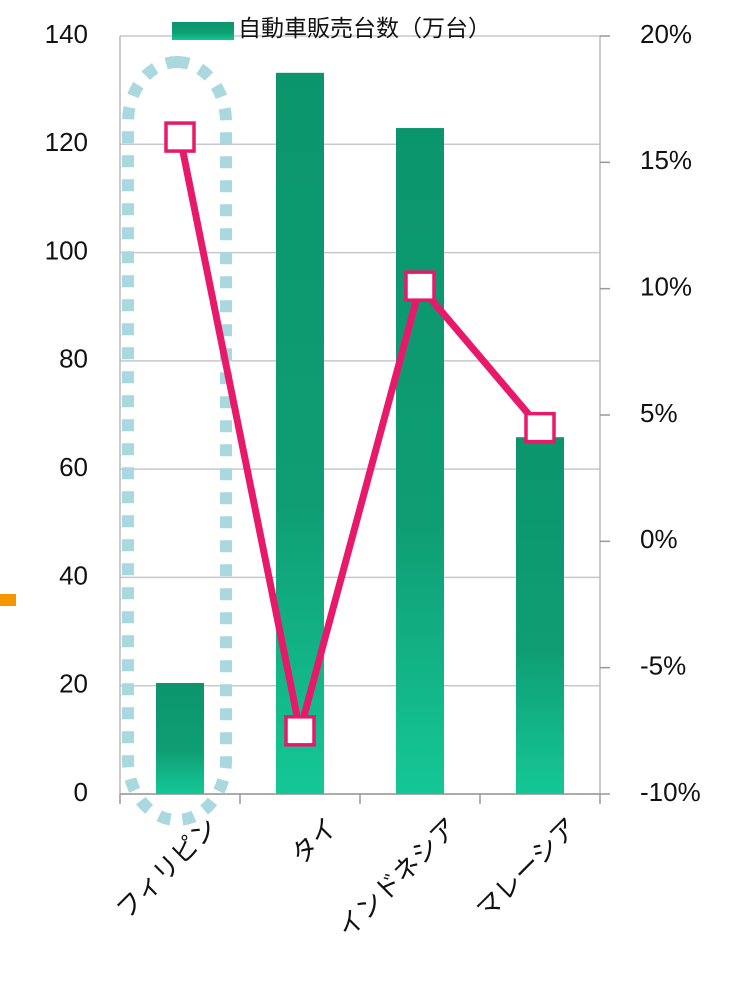  I want to click on y-tick-label: 20, so click(73, 684).